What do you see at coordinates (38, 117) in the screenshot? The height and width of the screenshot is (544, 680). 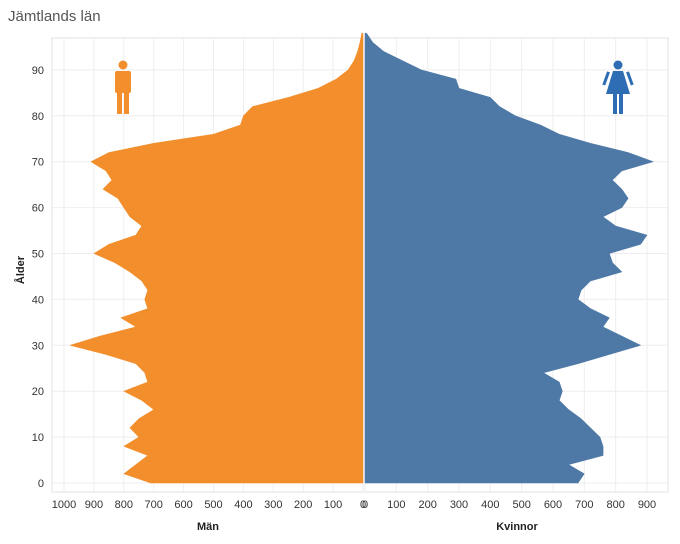 I see `y-tick-label: 80` at bounding box center [38, 117].